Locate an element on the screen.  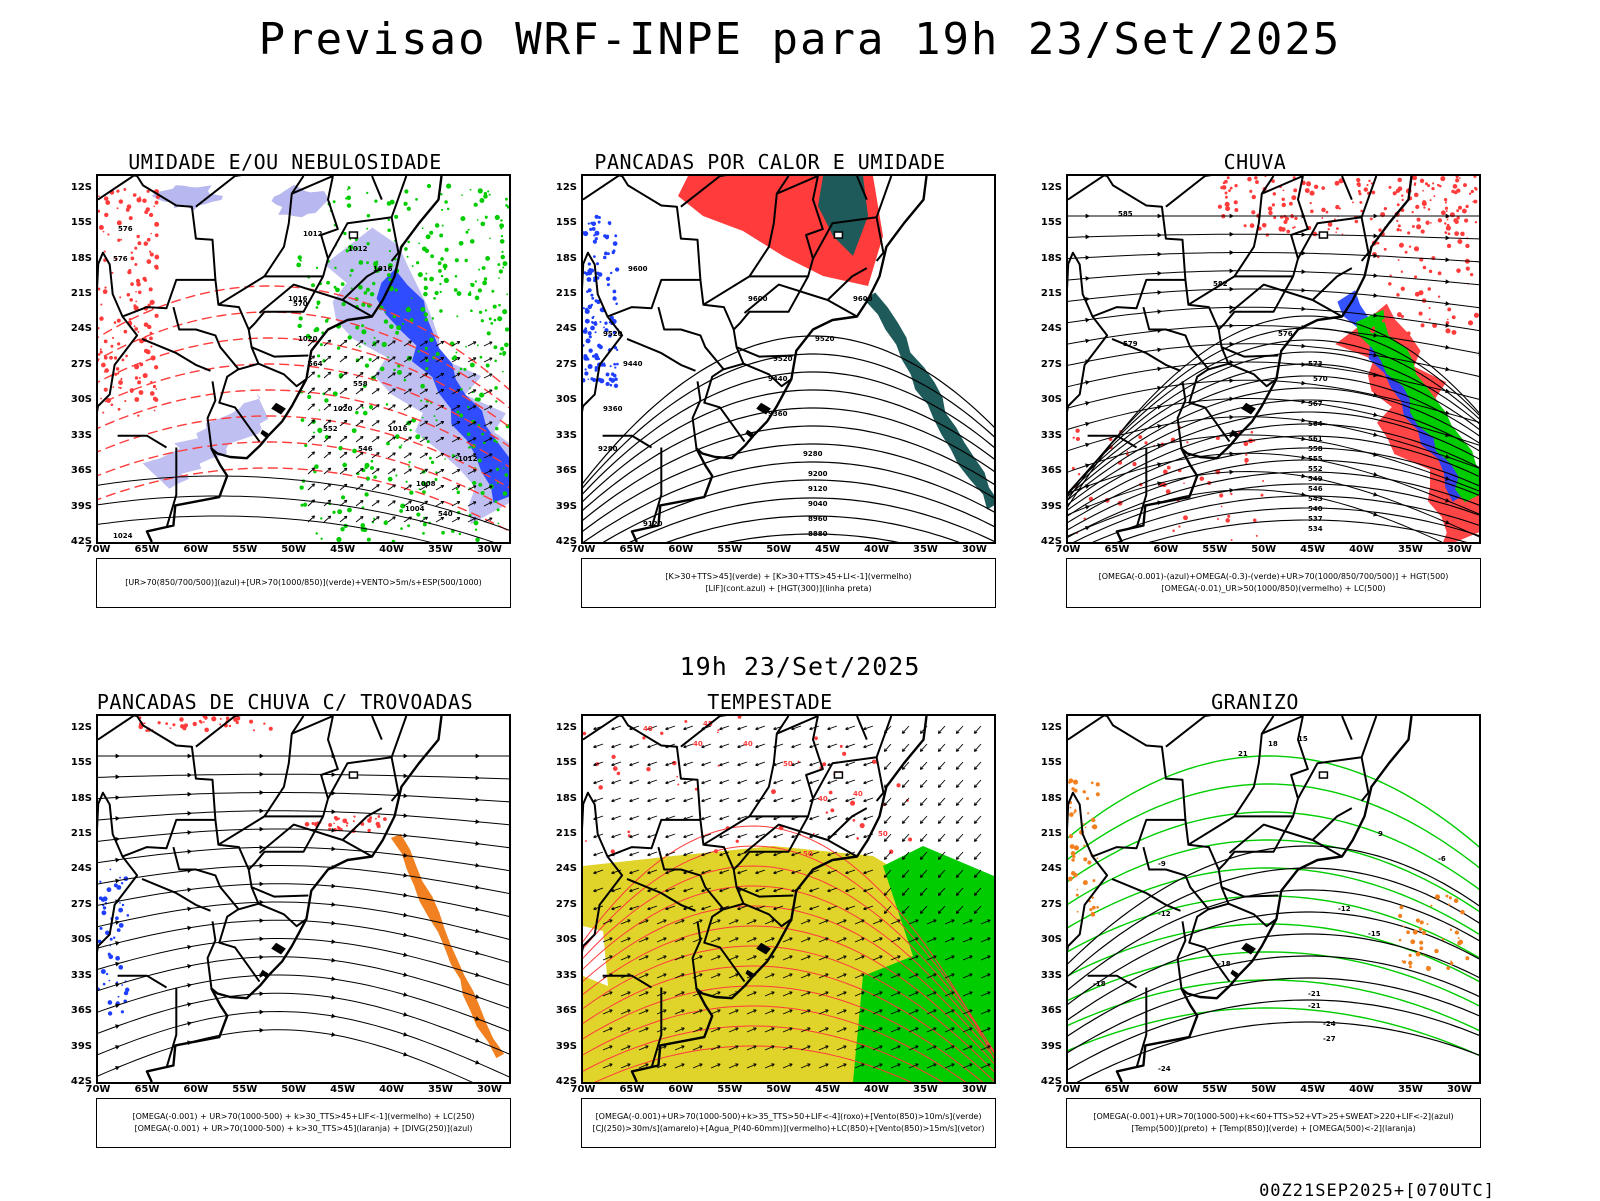
latitude-label: 39S is located at coordinates (78, 1046).